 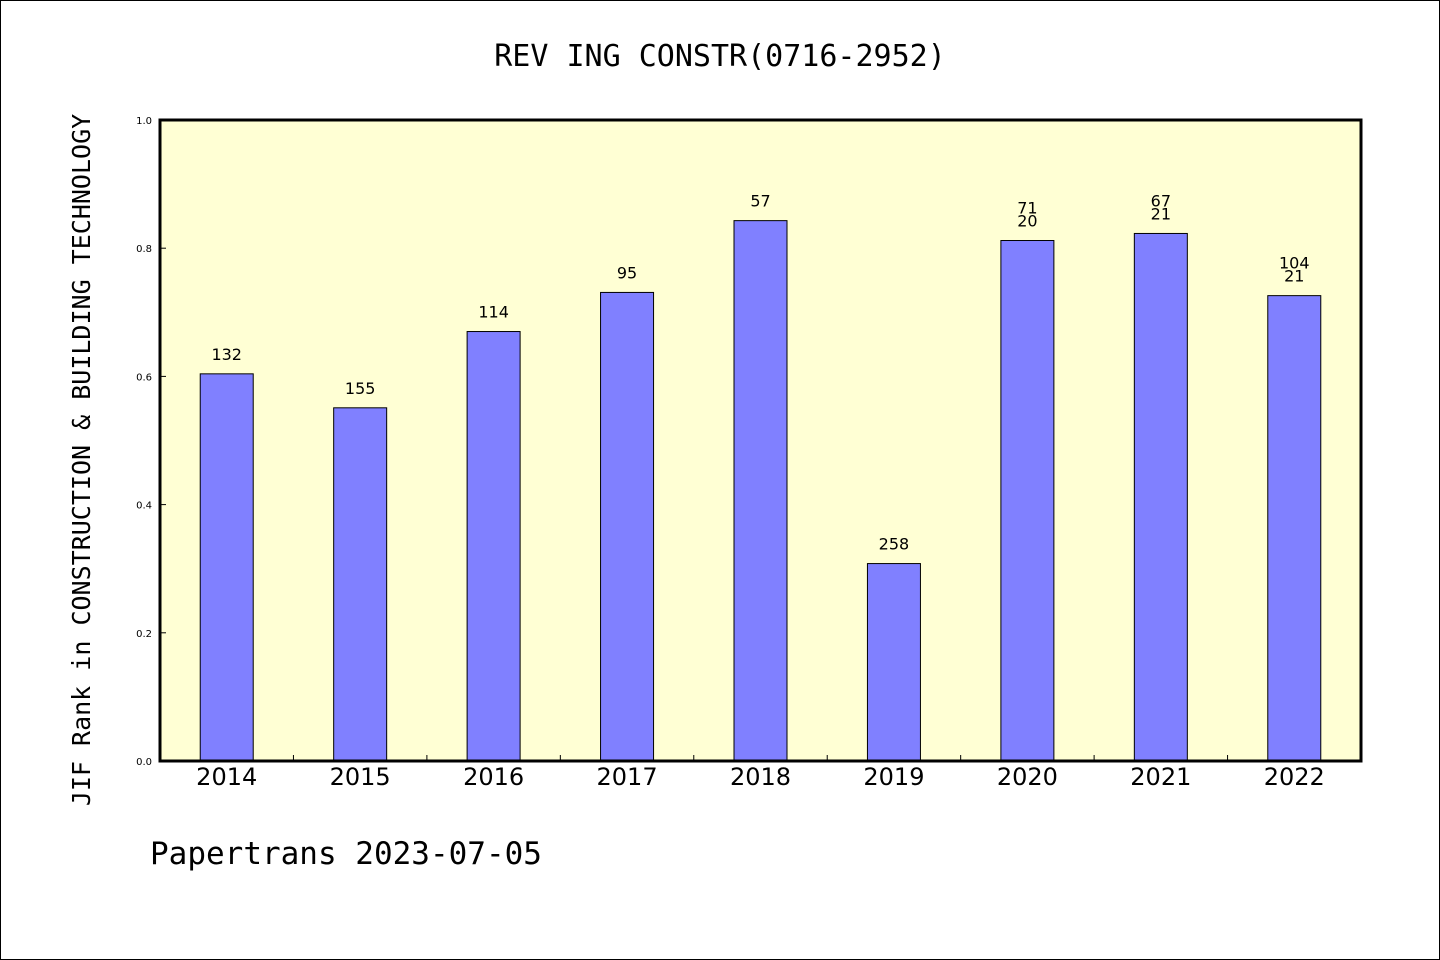 I want to click on bar-label-2018: 57, so click(x=760, y=201).